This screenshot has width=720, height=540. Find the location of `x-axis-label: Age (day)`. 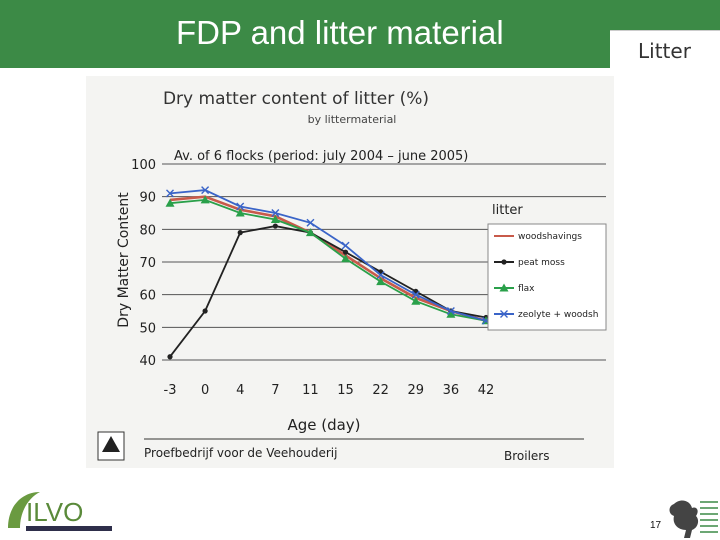

x-axis-label: Age (day) is located at coordinates (323, 425).